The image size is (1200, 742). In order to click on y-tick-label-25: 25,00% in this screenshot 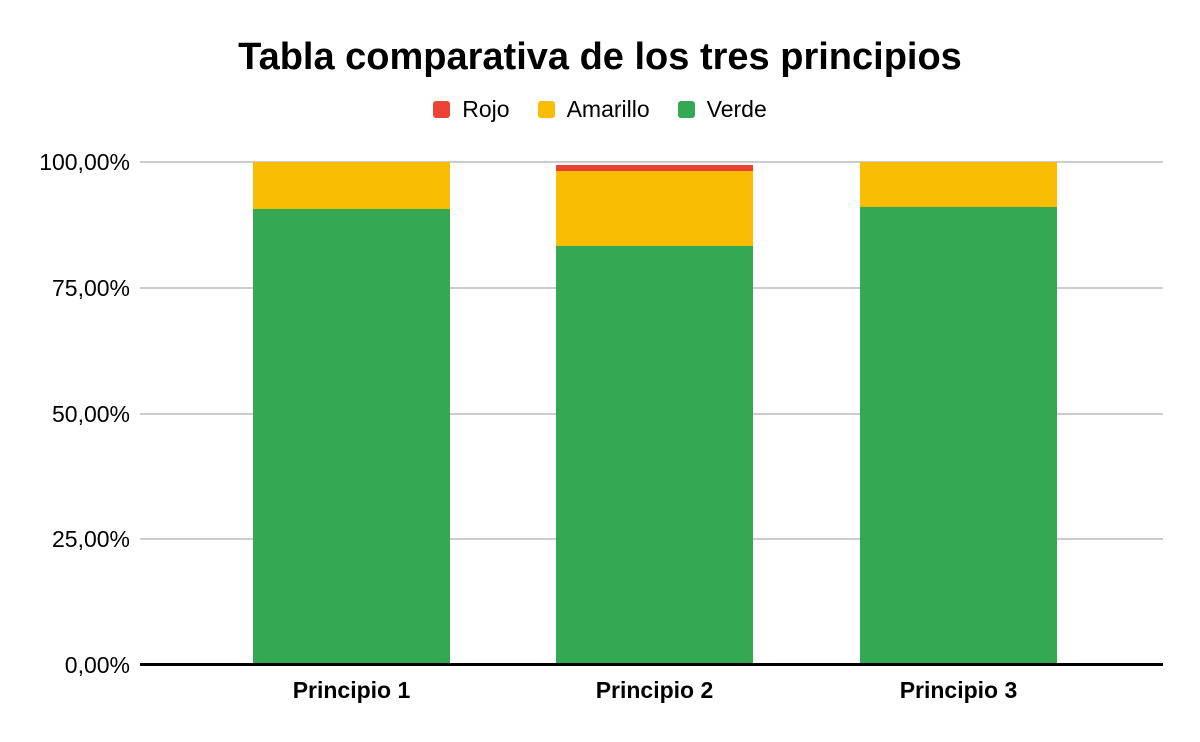, I will do `click(90, 539)`.